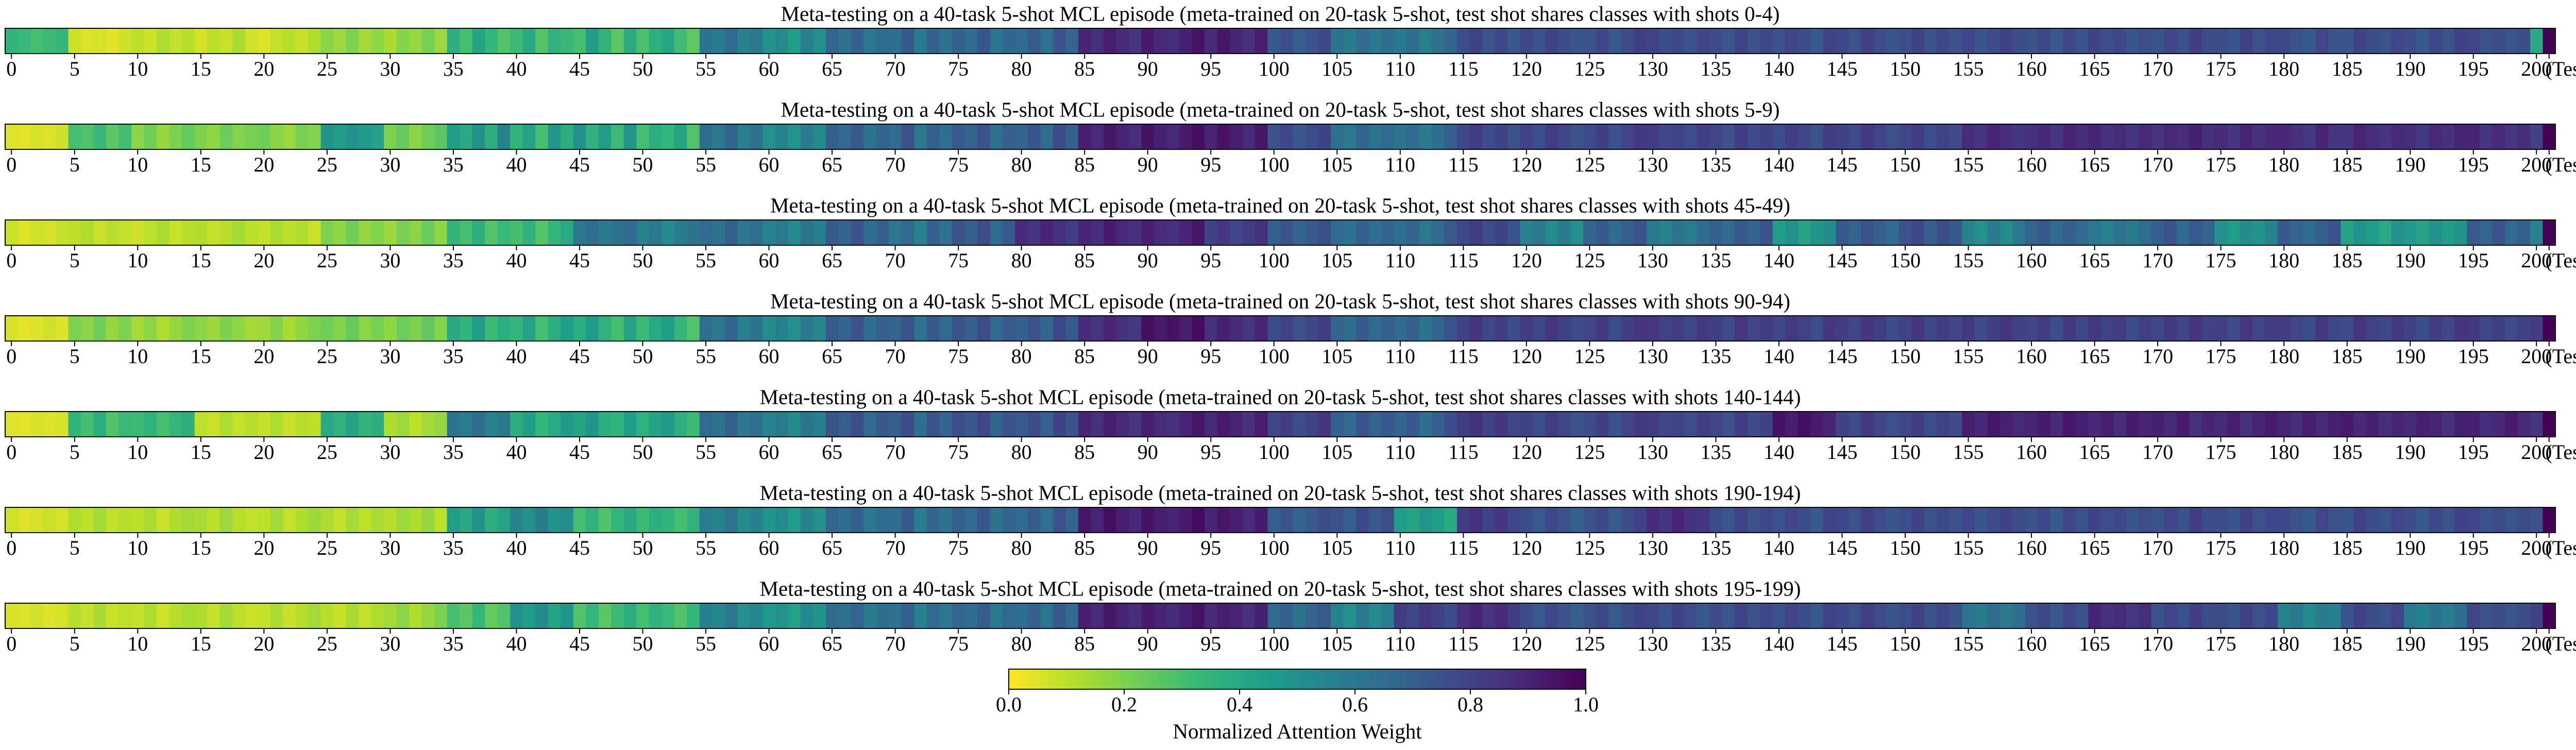 Image resolution: width=2576 pixels, height=750 pixels. I want to click on x-tick-label: 35, so click(453, 356).